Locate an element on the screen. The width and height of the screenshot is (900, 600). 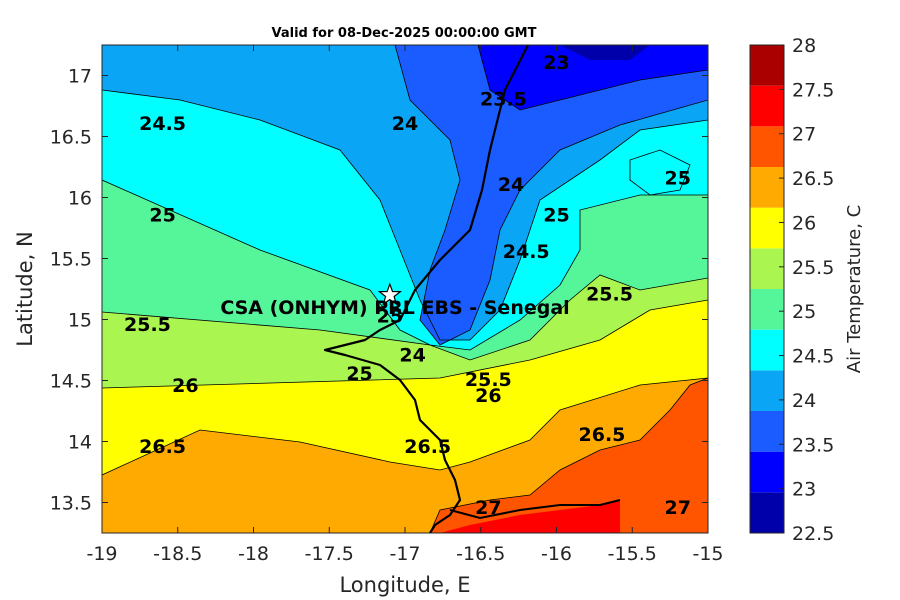
x-tick-label: -18.5 is located at coordinates (177, 554).